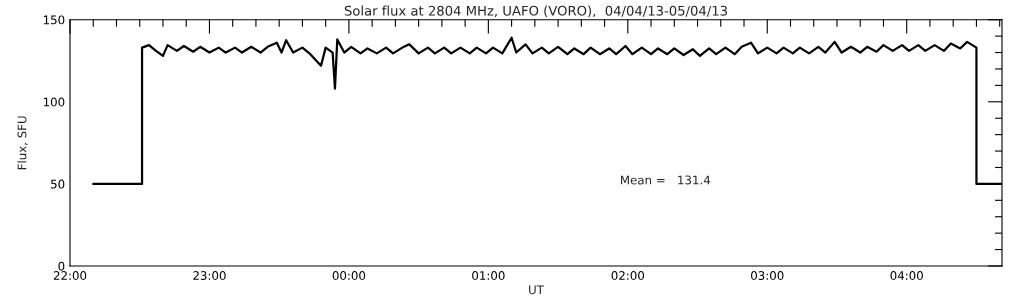 This screenshot has height=307, width=1024. What do you see at coordinates (535, 11) in the screenshot?
I see `chart-title: Solar flux at 2804 MHz, UAFO (VORO), 04/04/13-05/04/13` at bounding box center [535, 11].